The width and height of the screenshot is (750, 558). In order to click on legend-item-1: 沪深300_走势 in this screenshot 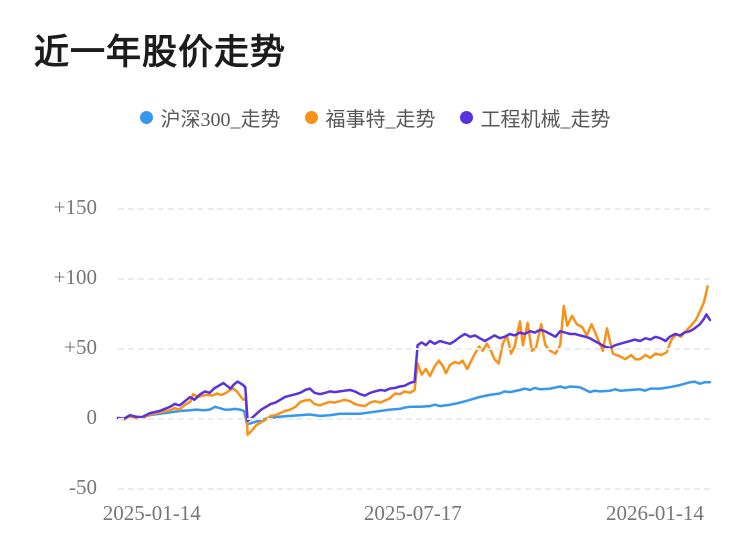, I will do `click(210, 117)`.